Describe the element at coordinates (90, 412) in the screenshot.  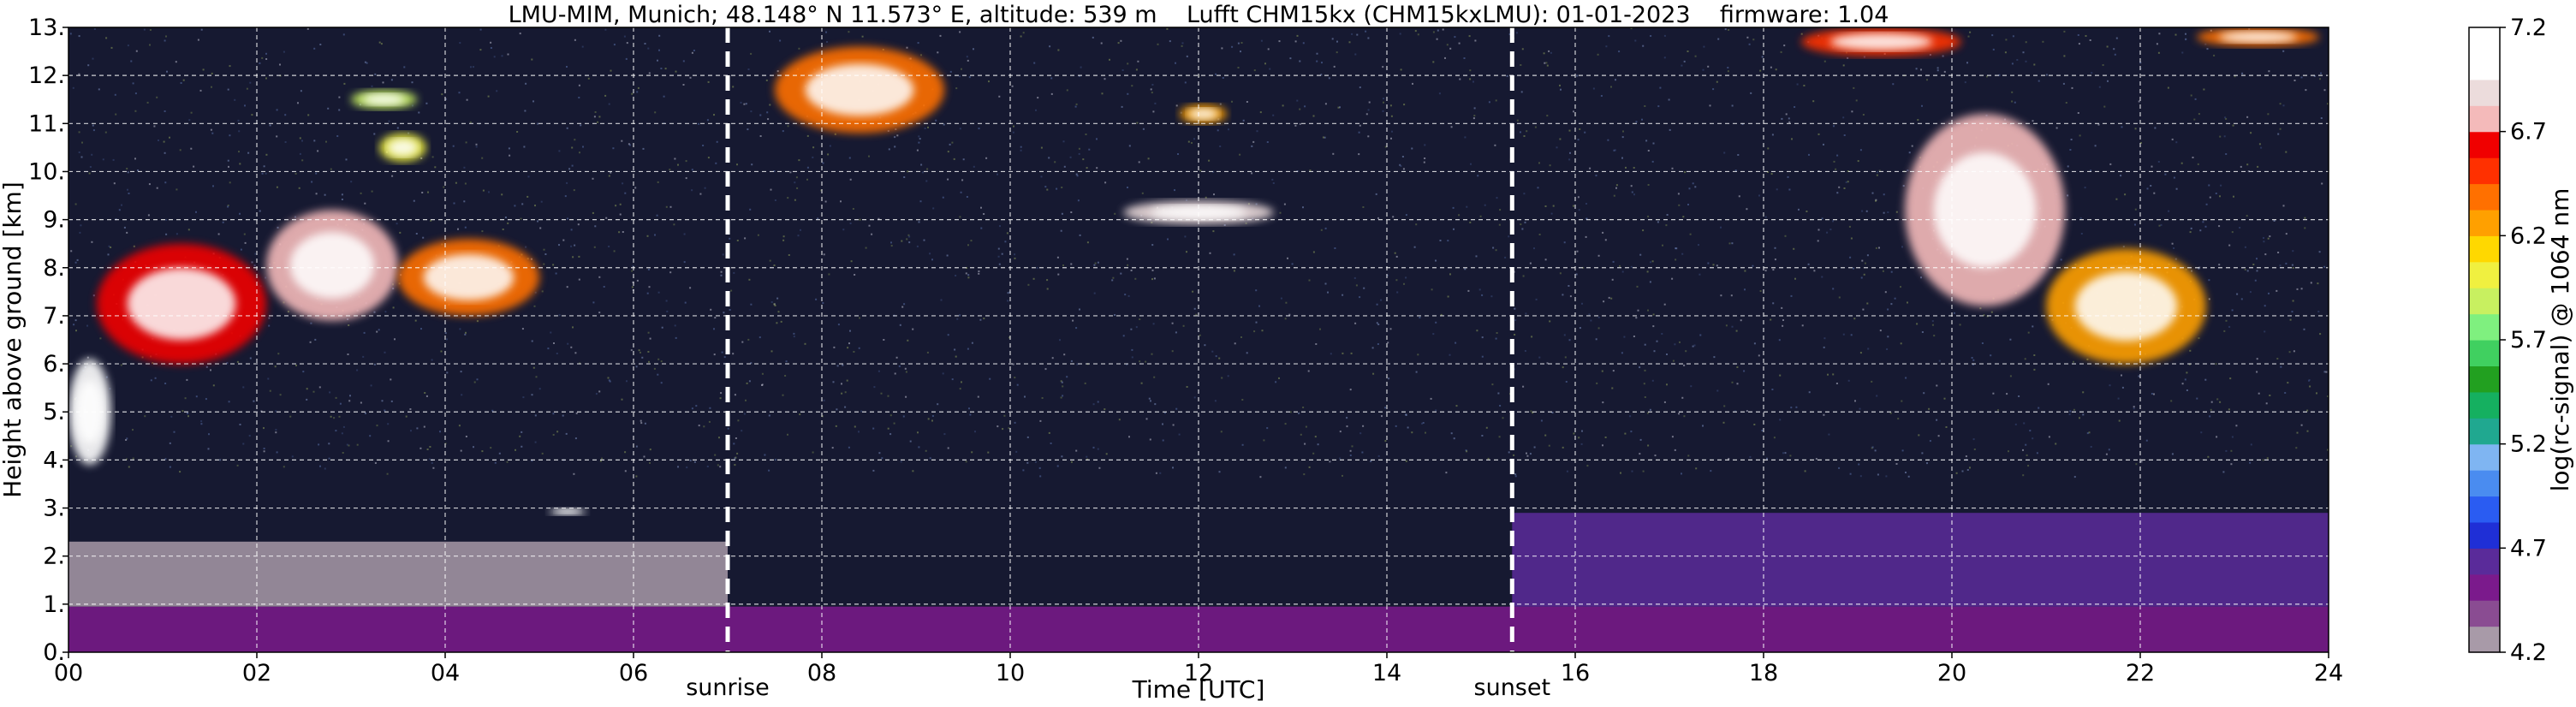
I see `cloud-core` at that location.